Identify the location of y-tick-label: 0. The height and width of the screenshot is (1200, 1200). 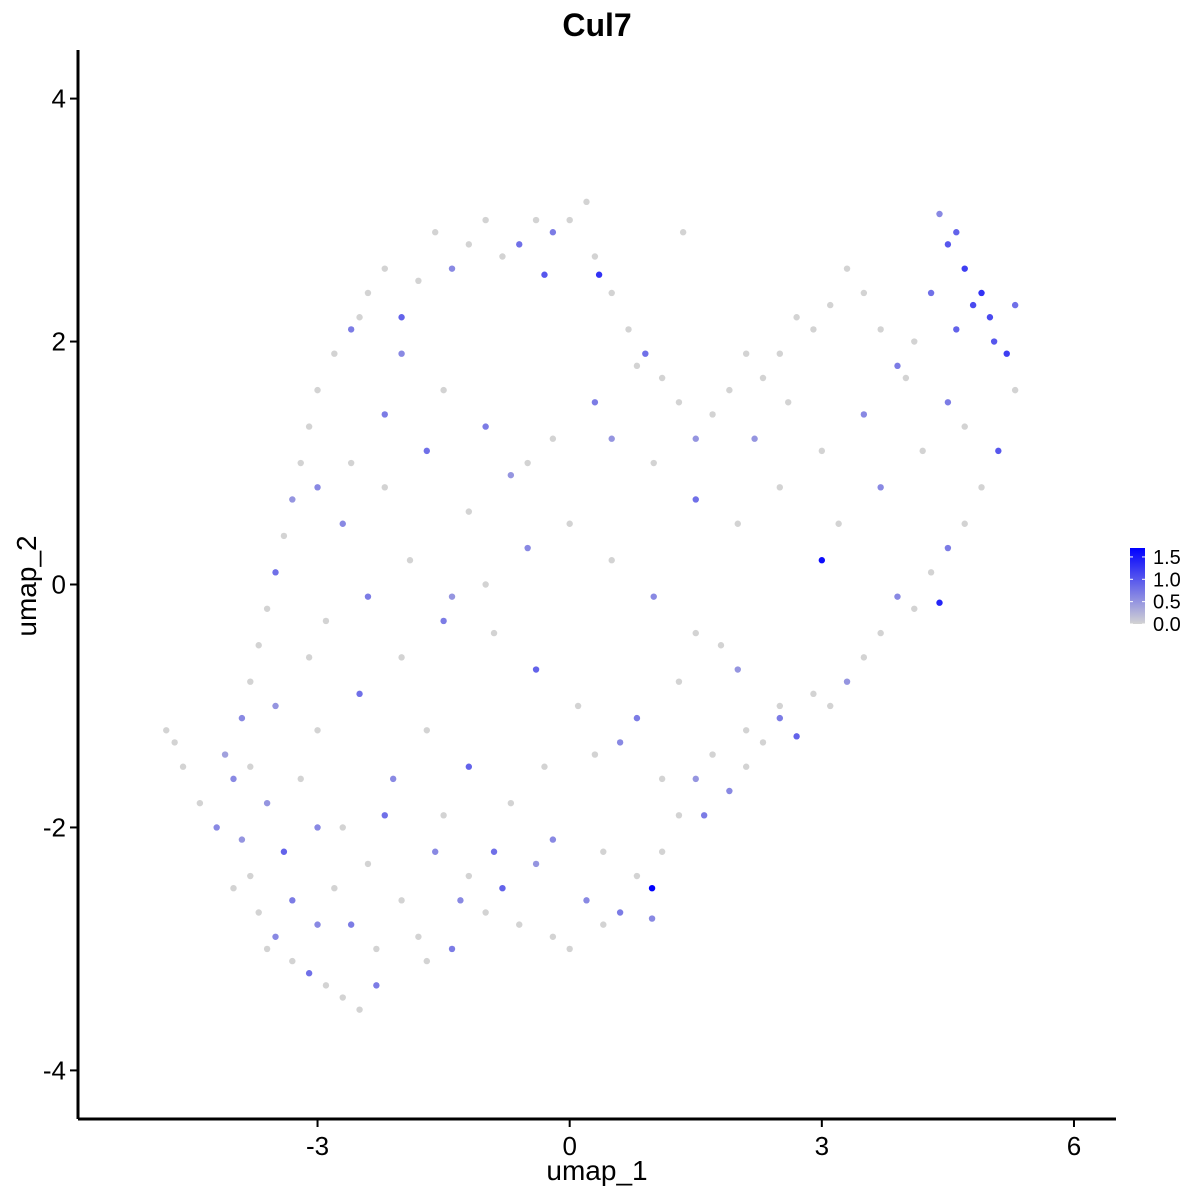
(59, 585).